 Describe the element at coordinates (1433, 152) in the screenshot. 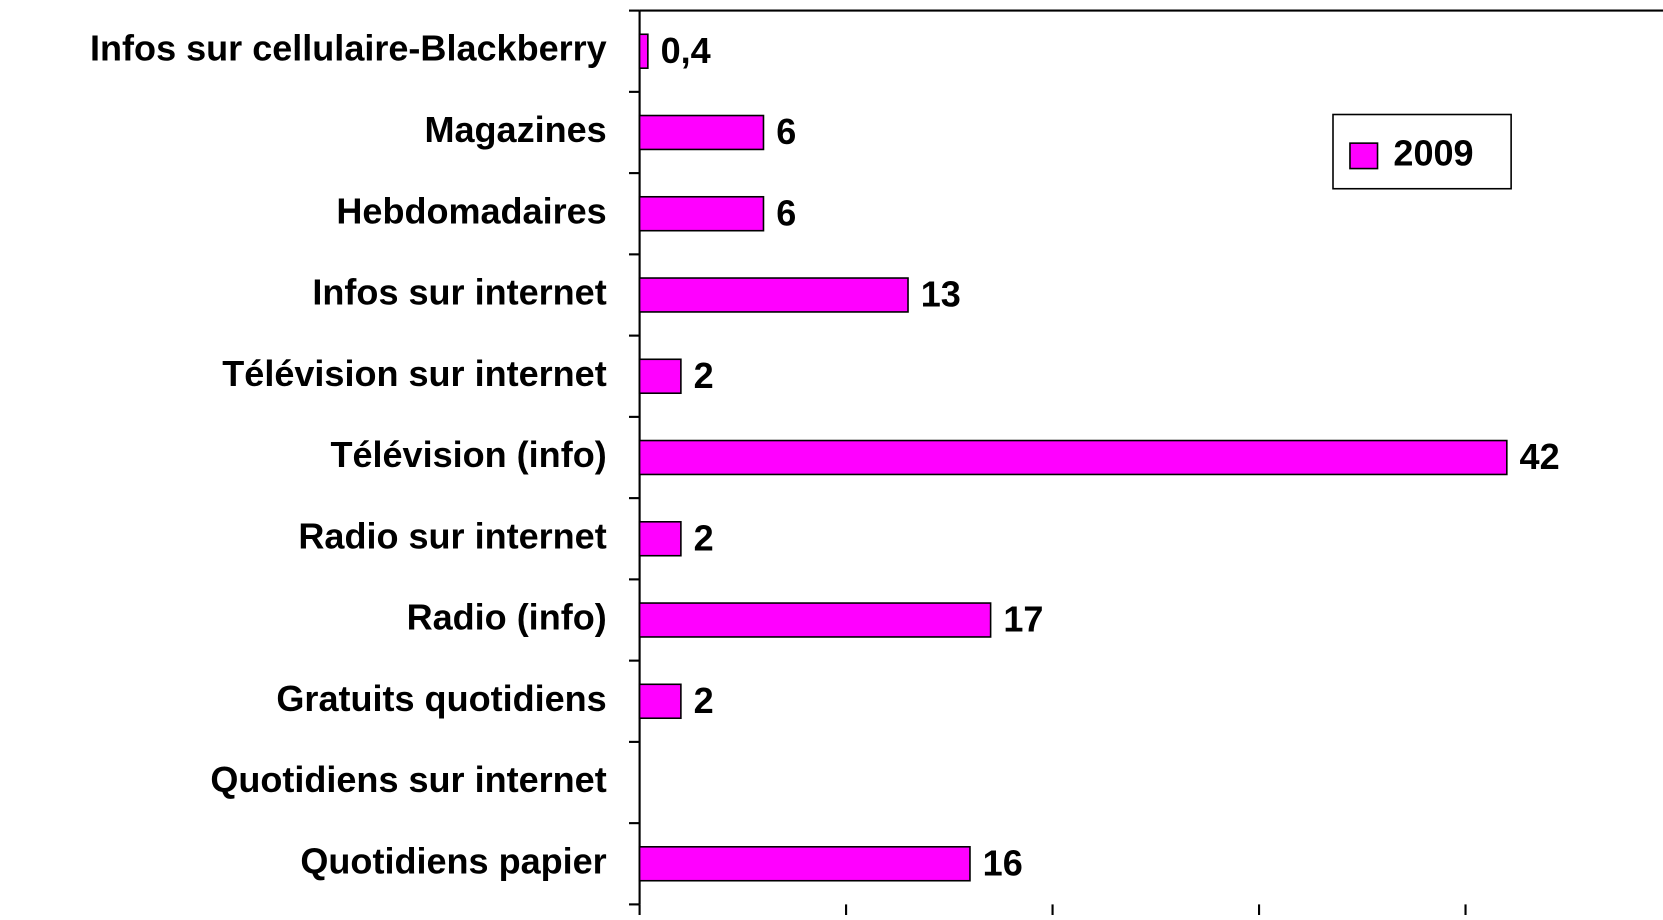

I see `legend-label: 2009` at that location.